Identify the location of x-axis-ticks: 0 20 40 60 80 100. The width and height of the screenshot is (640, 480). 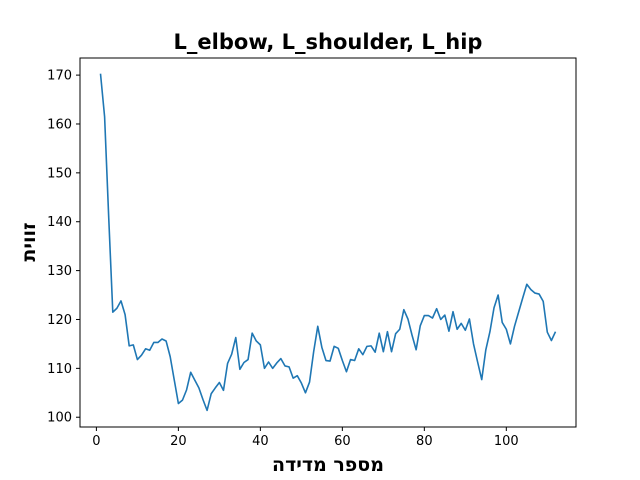
(305, 438).